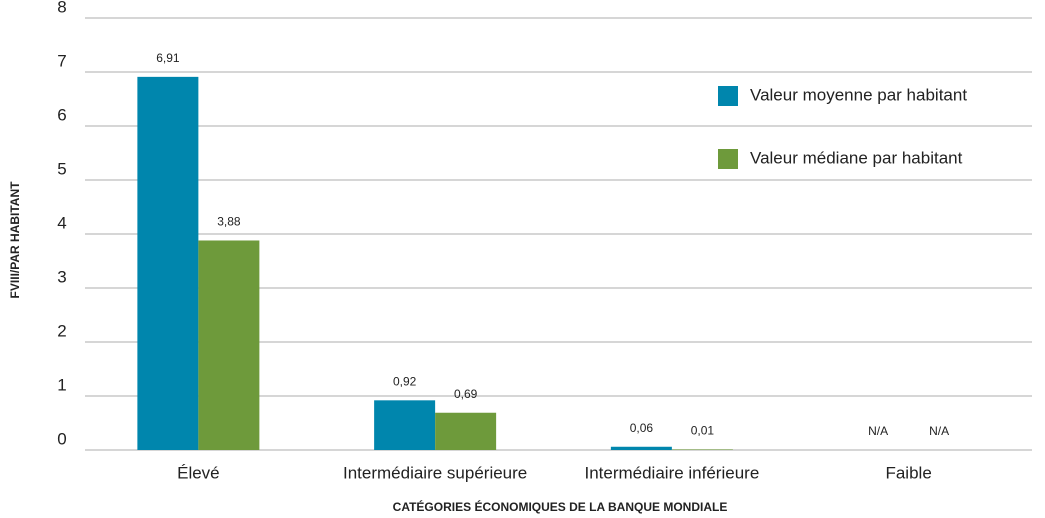 Image resolution: width=1045 pixels, height=518 pixels. Describe the element at coordinates (466, 394) in the screenshot. I see `data-label: 0,69` at that location.